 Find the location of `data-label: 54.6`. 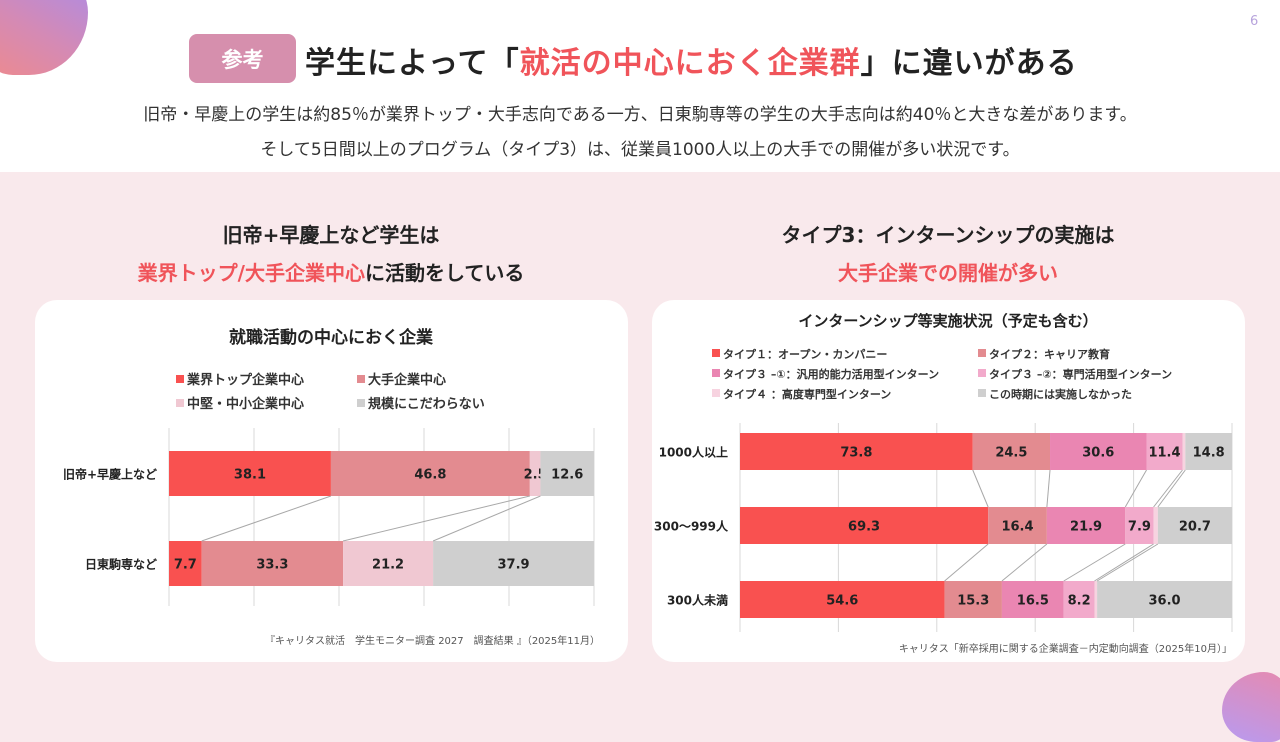

data-label: 54.6 is located at coordinates (842, 601).